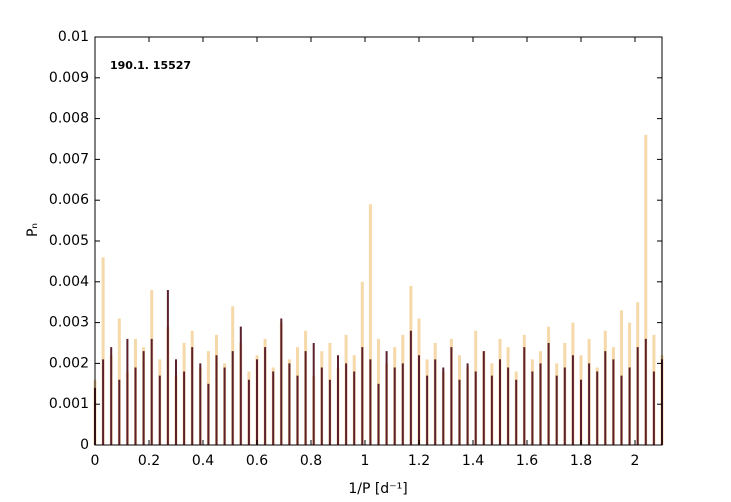  Describe the element at coordinates (311, 461) in the screenshot. I see `x-tick-label: 0.8` at that location.